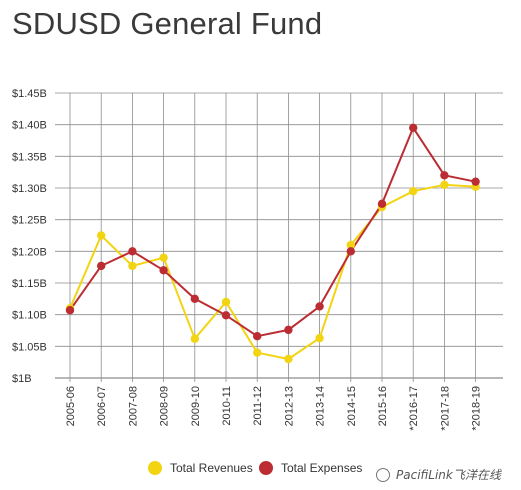  I want to click on y-tick-label: $1.35B, so click(29, 157).